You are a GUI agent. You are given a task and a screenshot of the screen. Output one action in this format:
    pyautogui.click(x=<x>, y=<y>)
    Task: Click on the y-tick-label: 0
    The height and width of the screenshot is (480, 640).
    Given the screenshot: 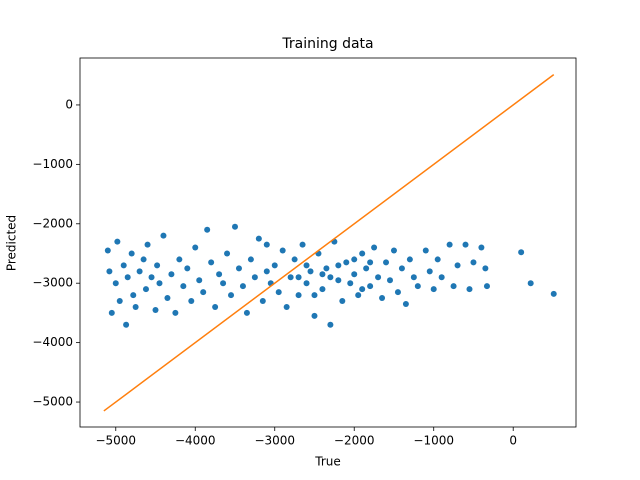 What is the action you would take?
    pyautogui.click(x=69, y=104)
    